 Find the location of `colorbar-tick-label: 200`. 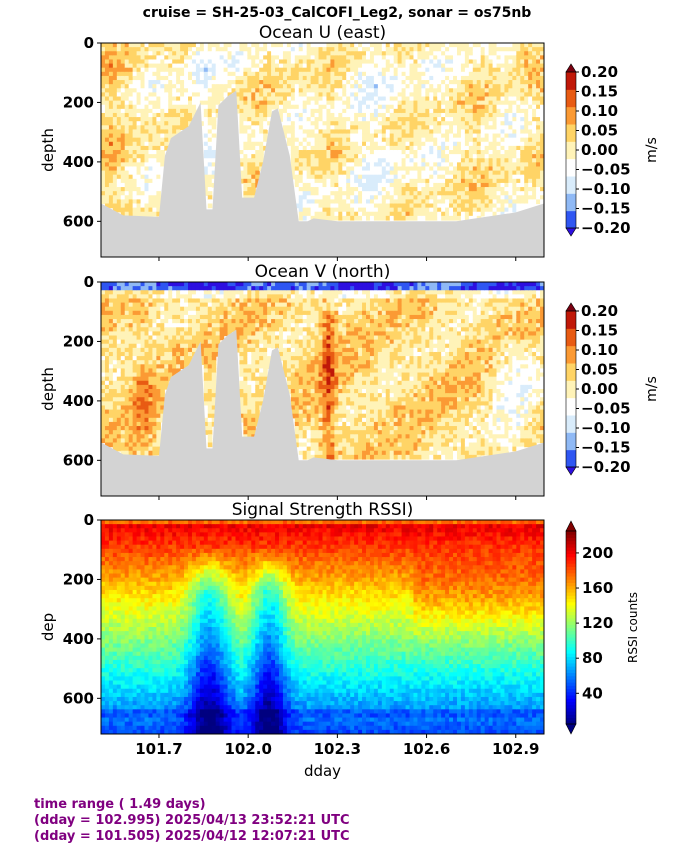

colorbar-tick-label: 200 is located at coordinates (597, 553).